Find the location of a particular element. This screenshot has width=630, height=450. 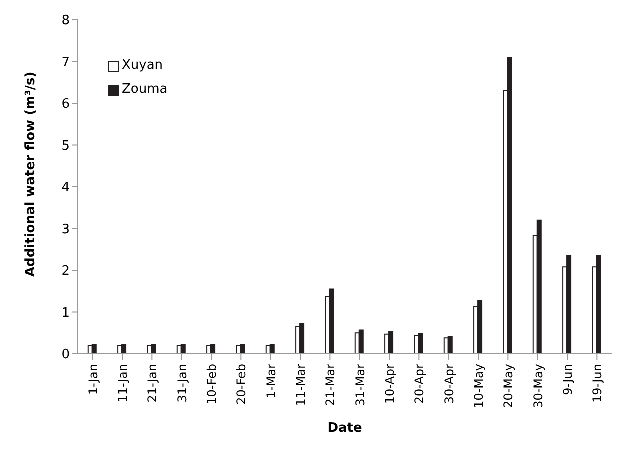

y-tick-label: 5 is located at coordinates (66, 146).